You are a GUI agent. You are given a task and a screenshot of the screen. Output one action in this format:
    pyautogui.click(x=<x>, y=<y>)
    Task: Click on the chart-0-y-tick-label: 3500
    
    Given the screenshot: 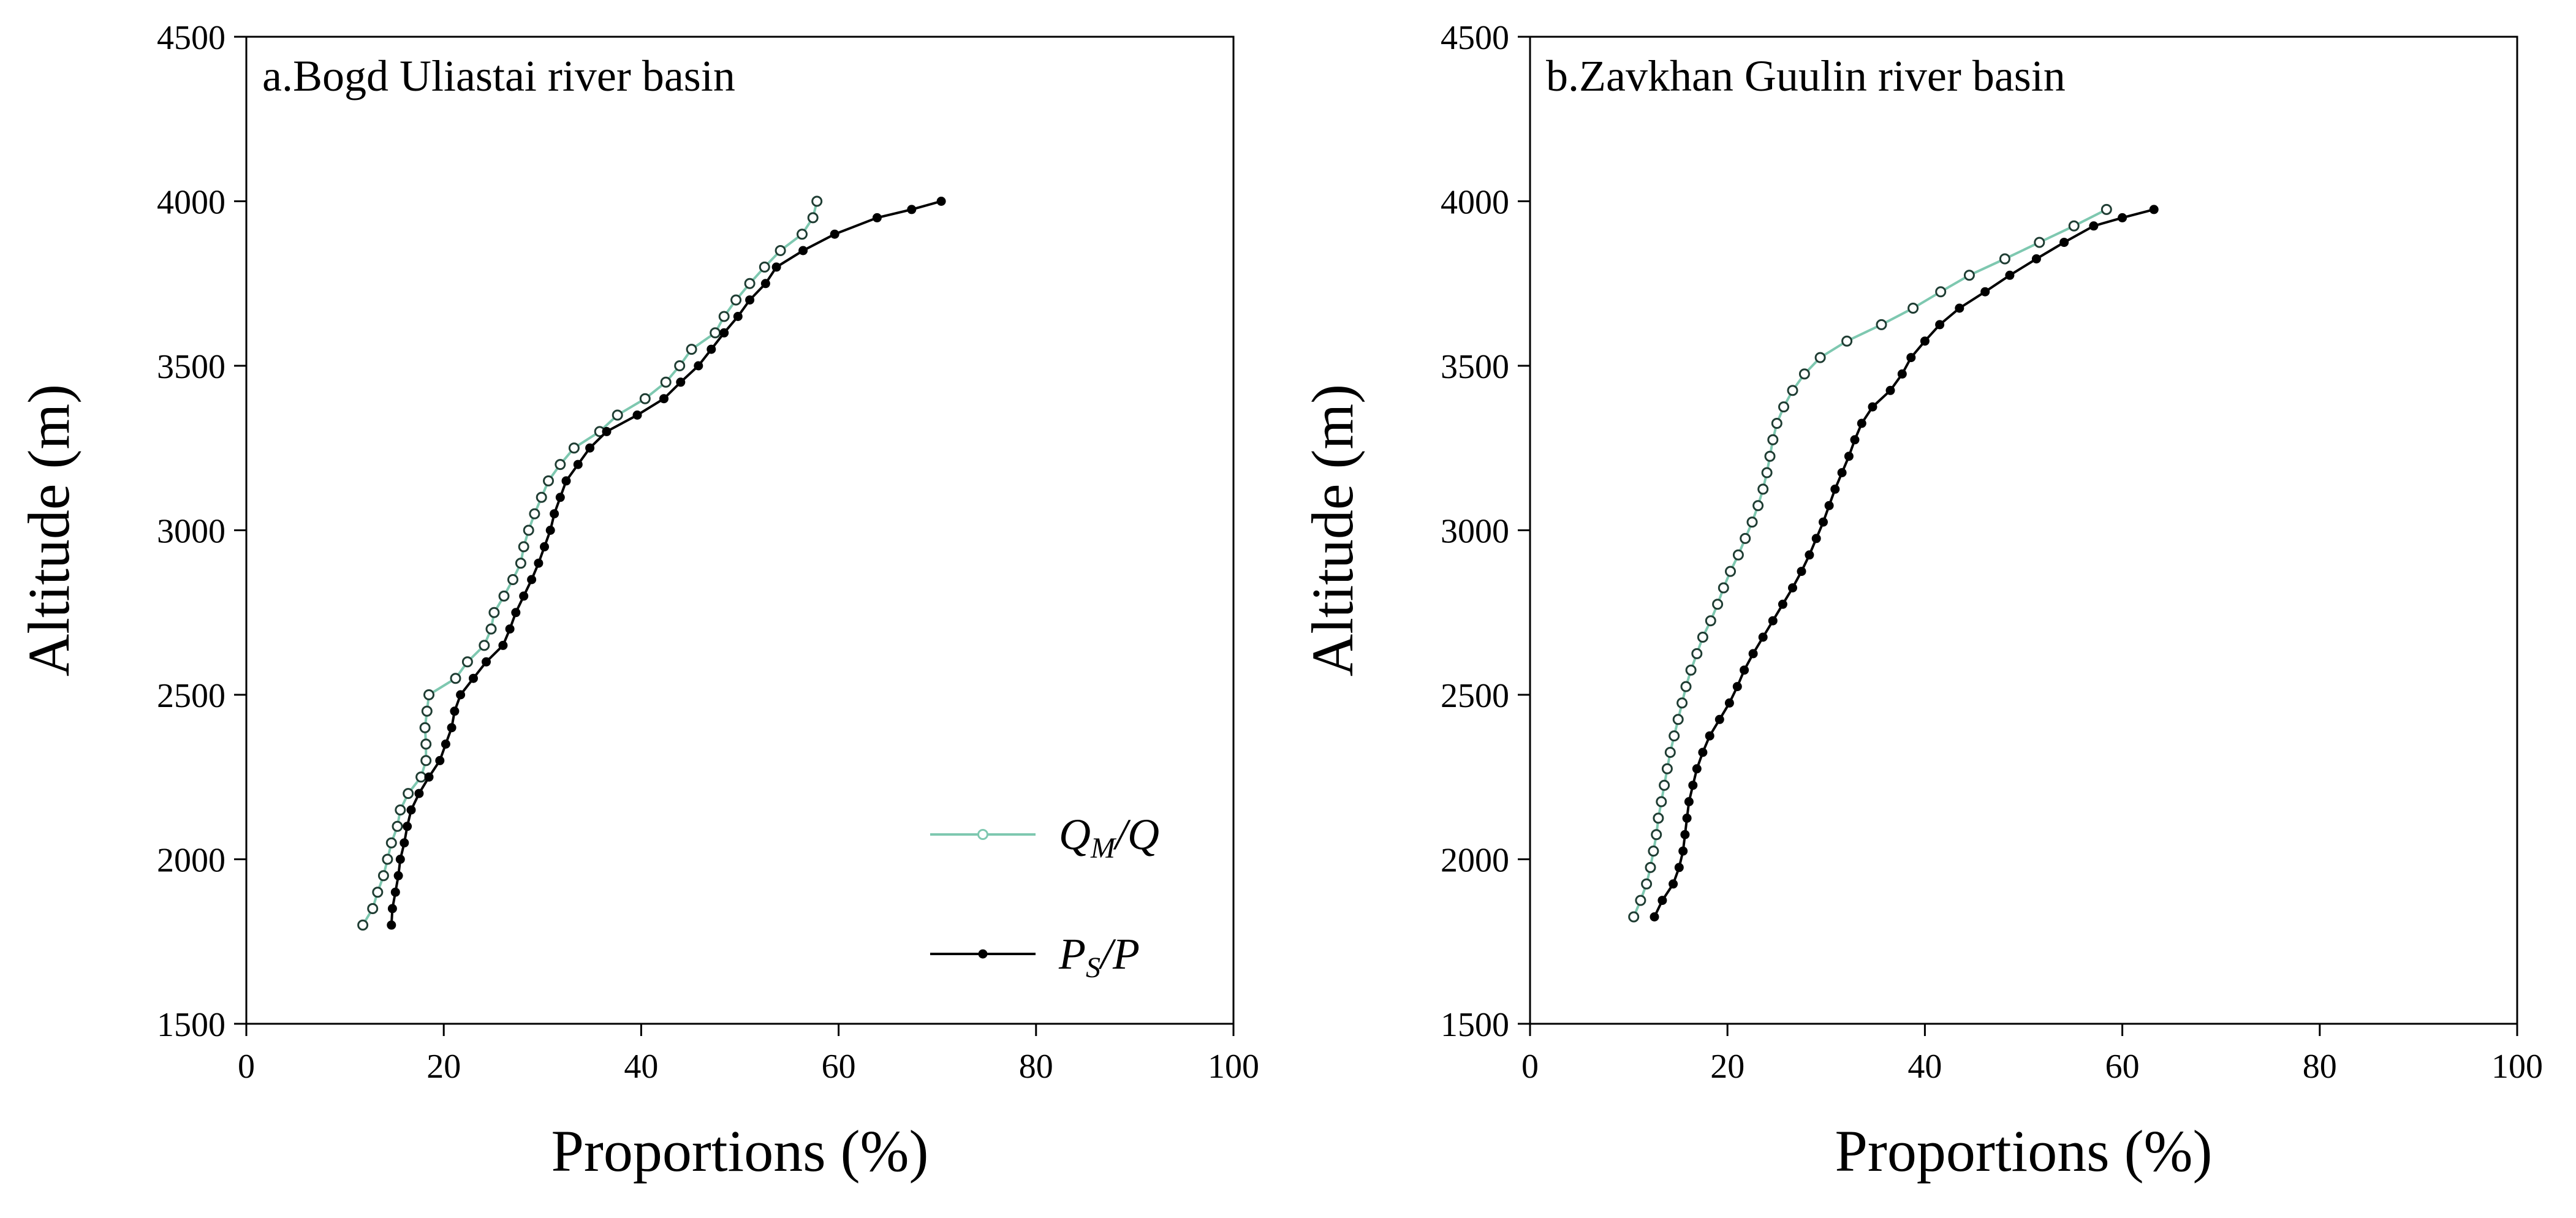 What is the action you would take?
    pyautogui.click(x=191, y=367)
    